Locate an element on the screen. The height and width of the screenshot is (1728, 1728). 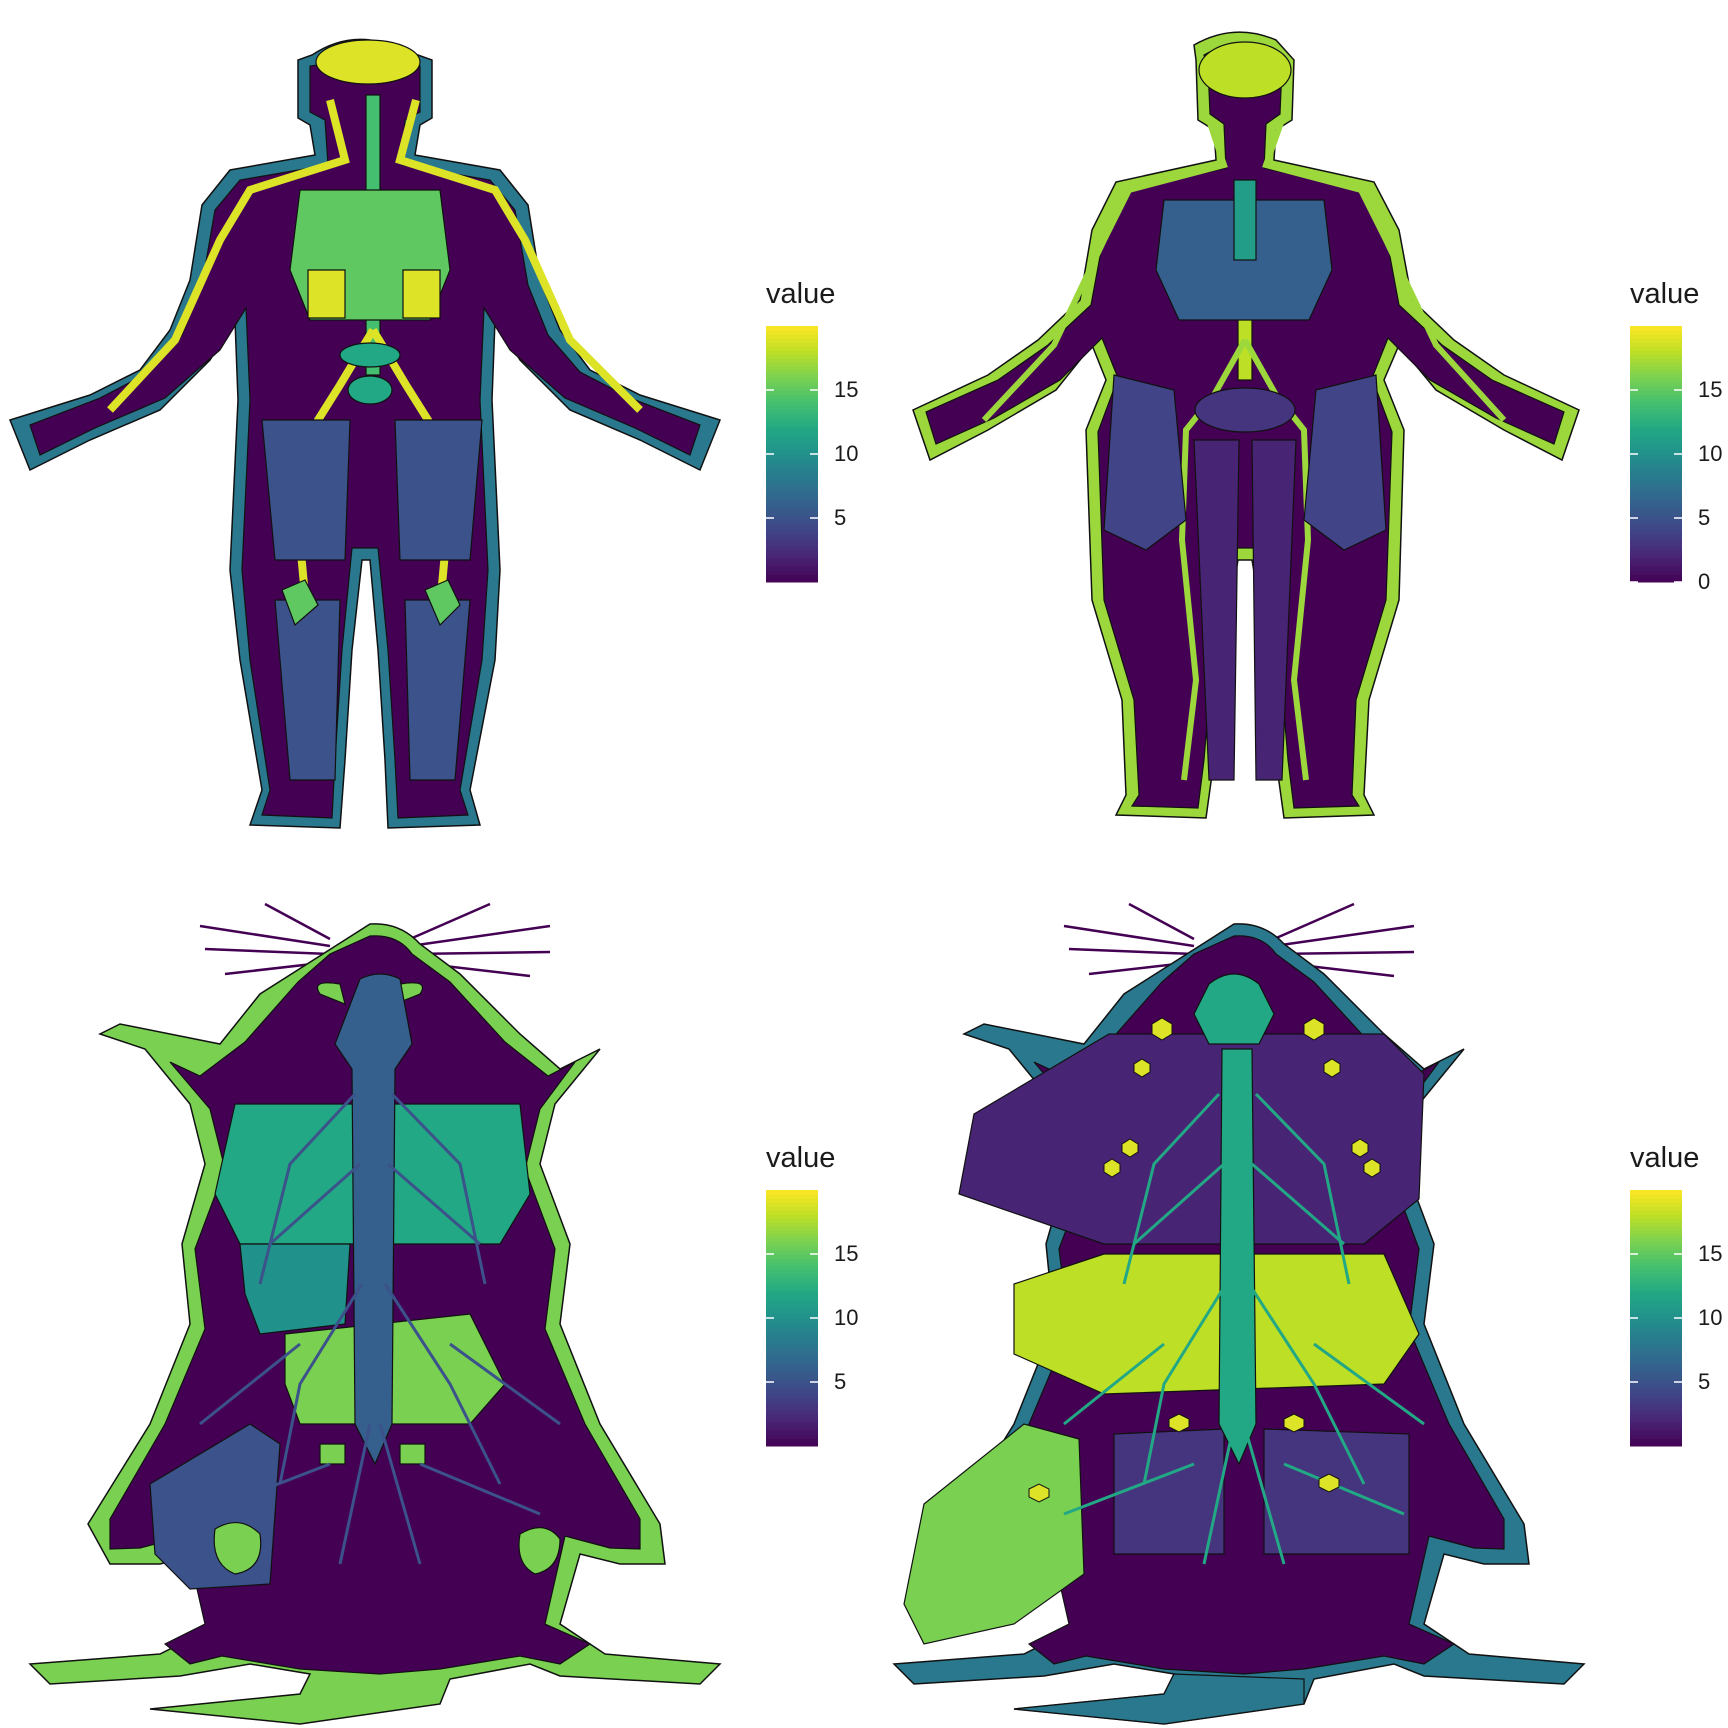
region-left-hind-leg is located at coordinates (994, 1534).